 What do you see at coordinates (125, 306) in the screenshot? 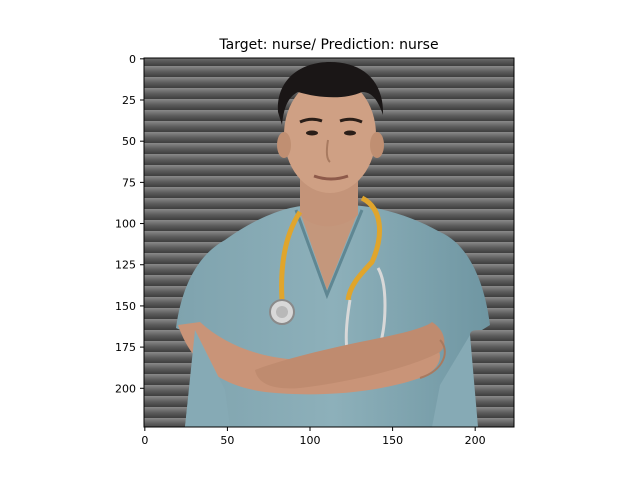
I see `y-tick-label: 150` at bounding box center [125, 306].